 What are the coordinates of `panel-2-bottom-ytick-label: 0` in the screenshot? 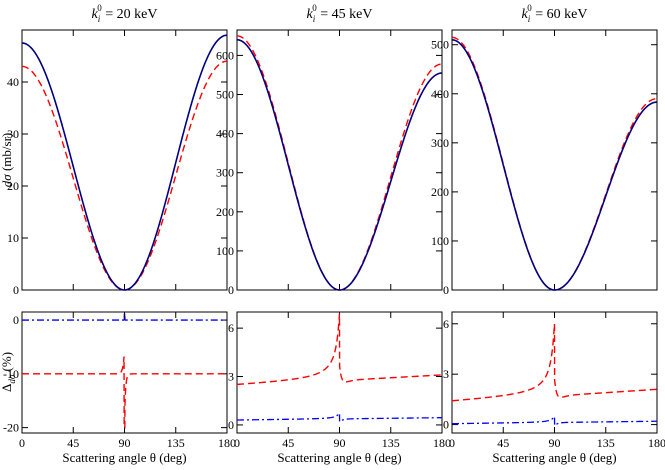 It's located at (231, 425).